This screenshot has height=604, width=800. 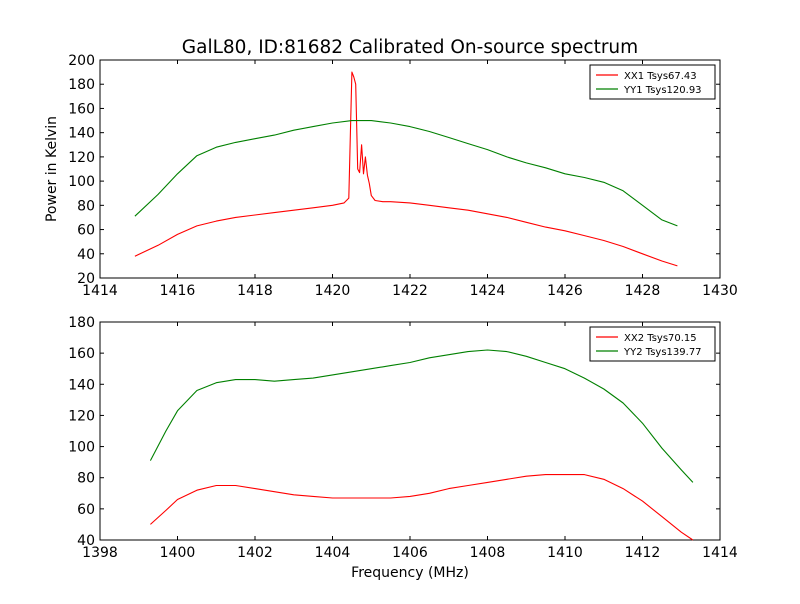 What do you see at coordinates (720, 553) in the screenshot?
I see `x-tick-label-2-8: 1414` at bounding box center [720, 553].